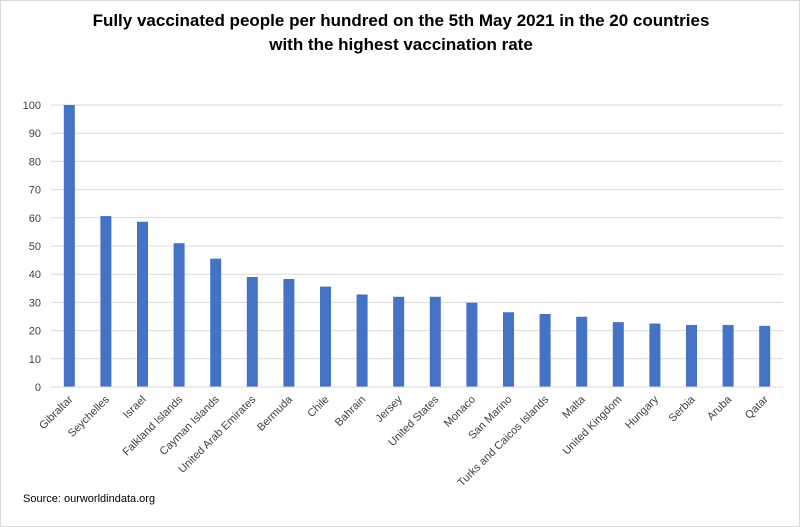 This screenshot has width=800, height=527. I want to click on x-tick-label-qatar: Qatar, so click(757, 407).